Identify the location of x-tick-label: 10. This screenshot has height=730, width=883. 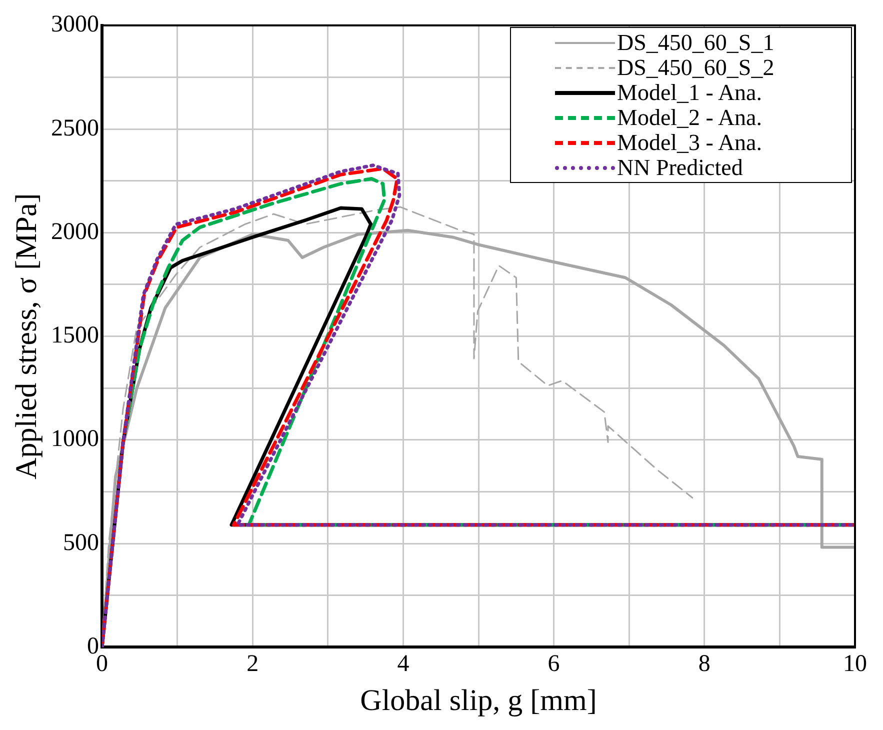
(855, 663).